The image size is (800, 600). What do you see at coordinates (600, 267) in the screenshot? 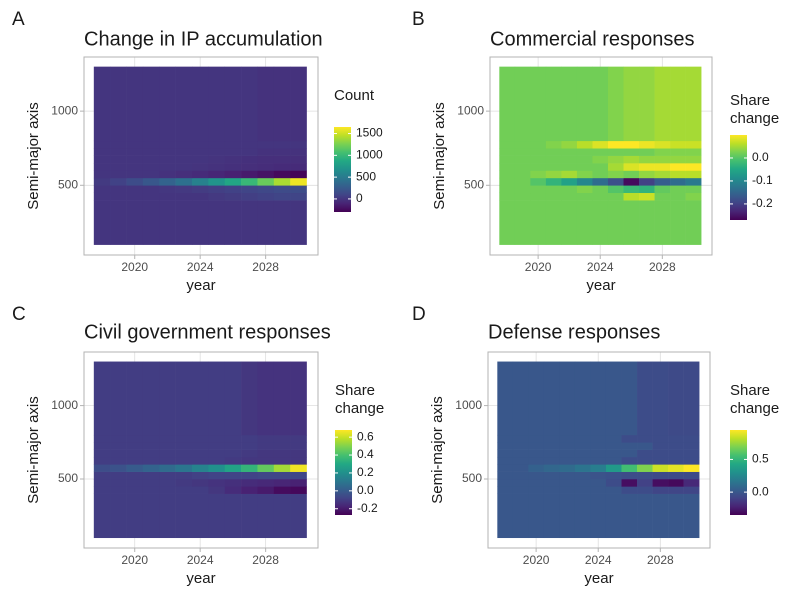
I see `x-tick-label: 2024` at bounding box center [600, 267].